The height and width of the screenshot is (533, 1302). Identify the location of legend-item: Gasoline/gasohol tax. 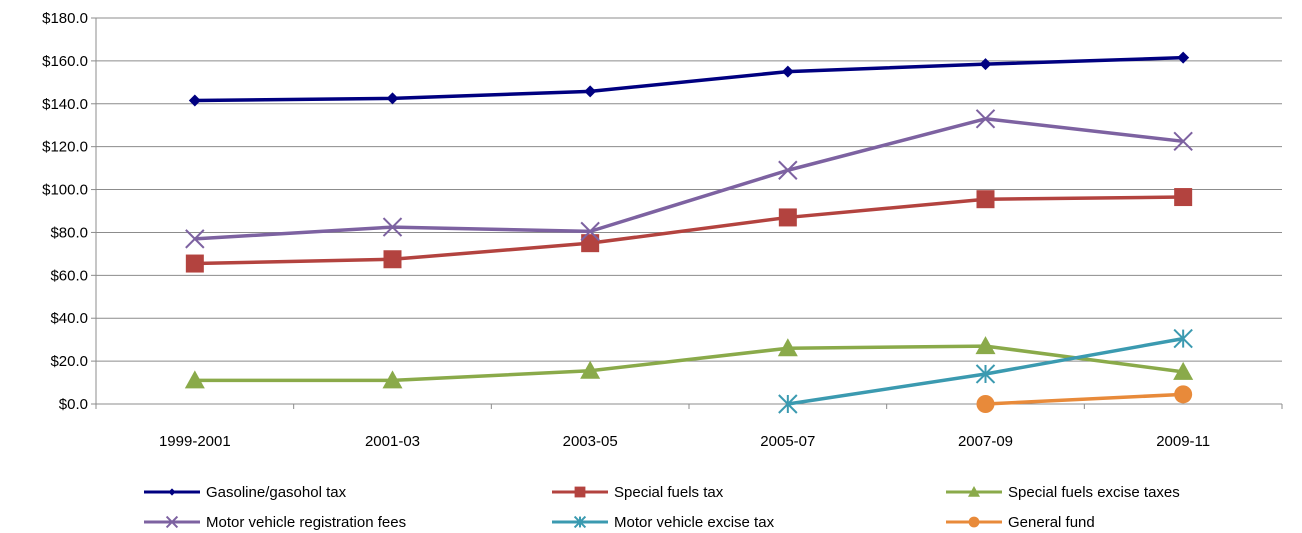
(245, 492).